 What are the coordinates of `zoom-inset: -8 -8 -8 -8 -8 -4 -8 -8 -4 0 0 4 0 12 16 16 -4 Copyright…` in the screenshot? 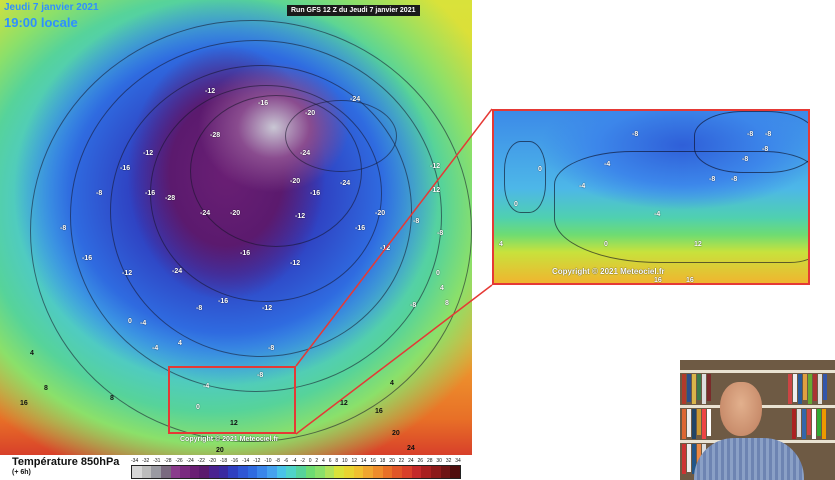 It's located at (651, 197).